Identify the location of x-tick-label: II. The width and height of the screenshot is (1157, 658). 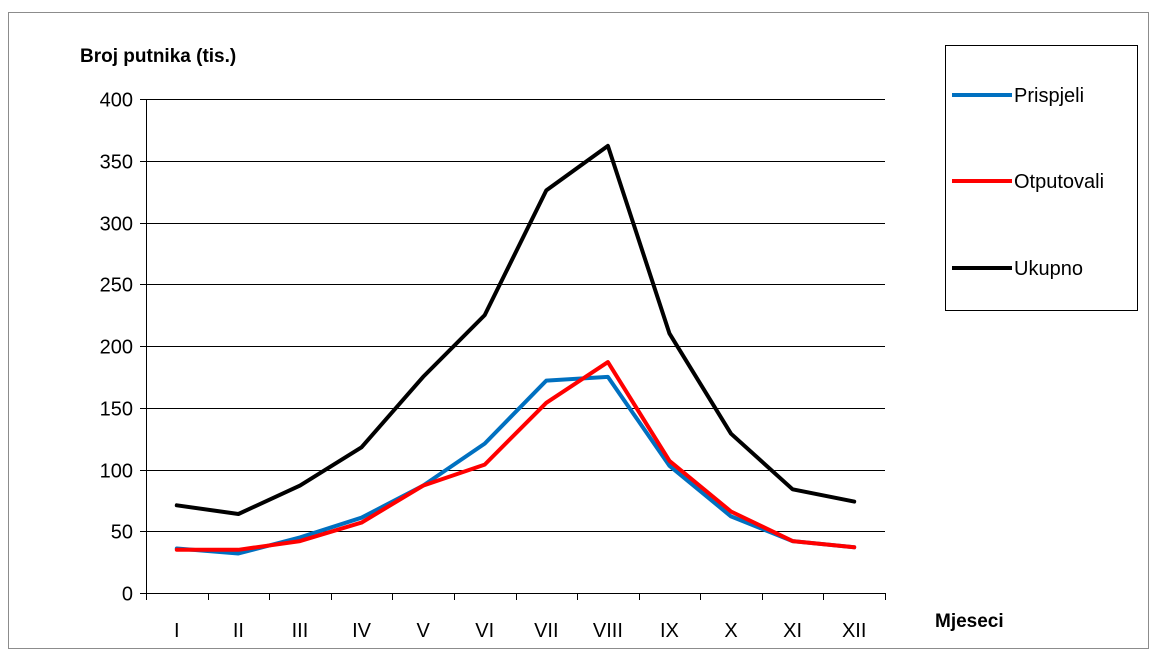
(238, 631).